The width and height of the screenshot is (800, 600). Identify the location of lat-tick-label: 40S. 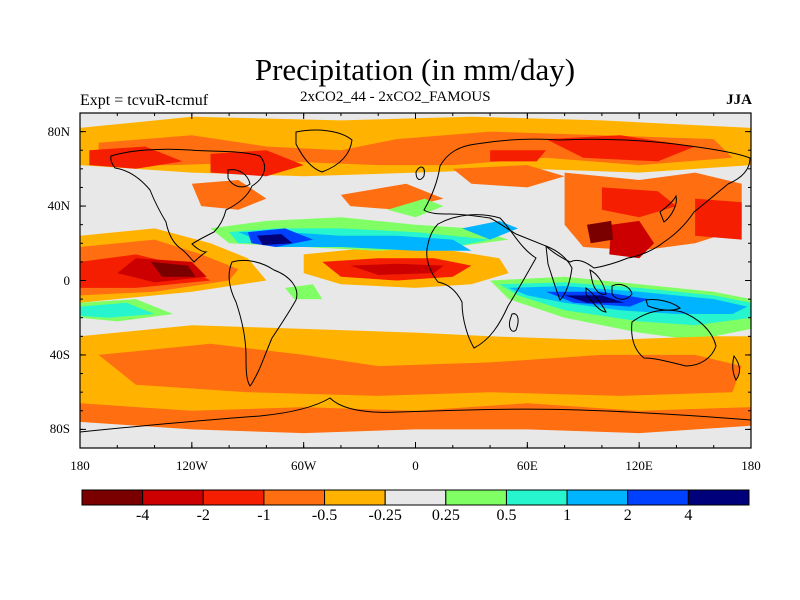
(59, 354).